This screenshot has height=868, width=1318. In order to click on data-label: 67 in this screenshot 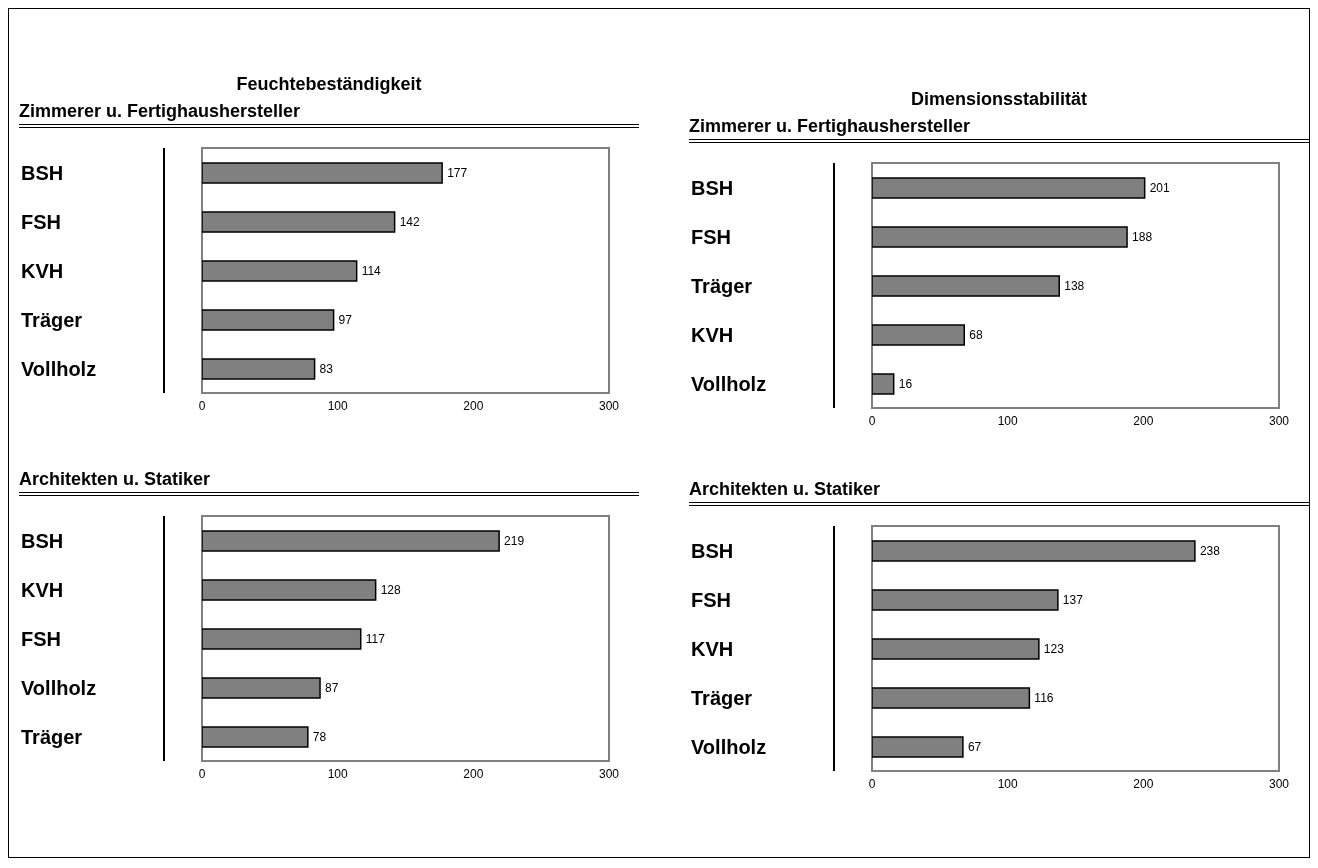, I will do `click(974, 747)`.